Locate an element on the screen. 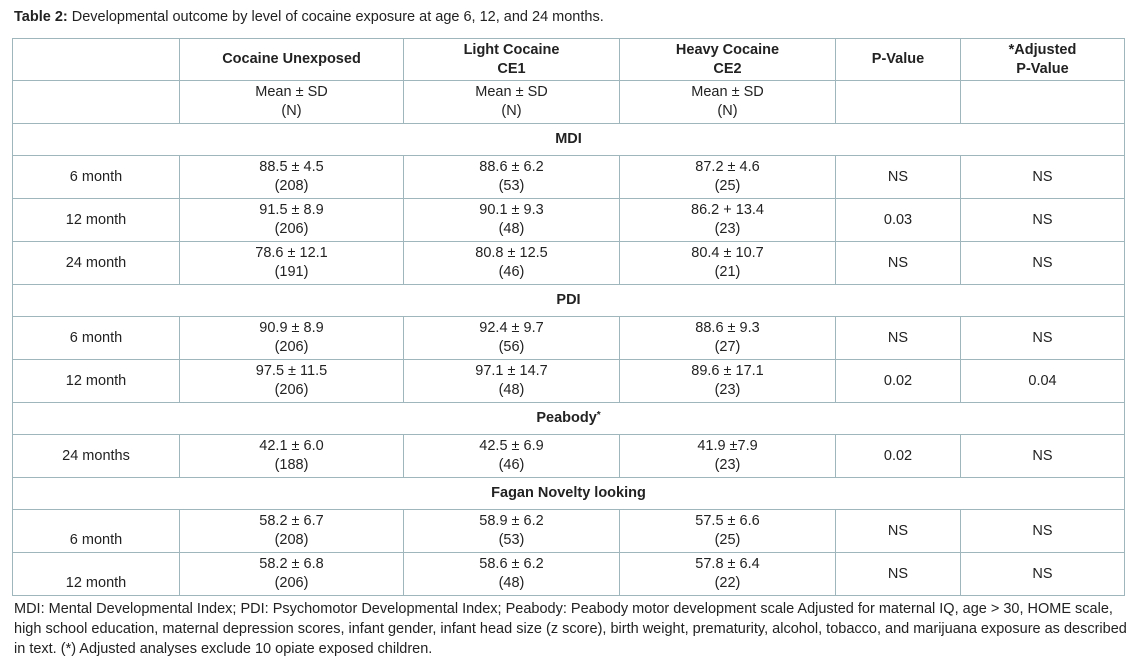 The width and height of the screenshot is (1139, 668). header-light-cocaine: Light Cocaine CE1 is located at coordinates (511, 59).